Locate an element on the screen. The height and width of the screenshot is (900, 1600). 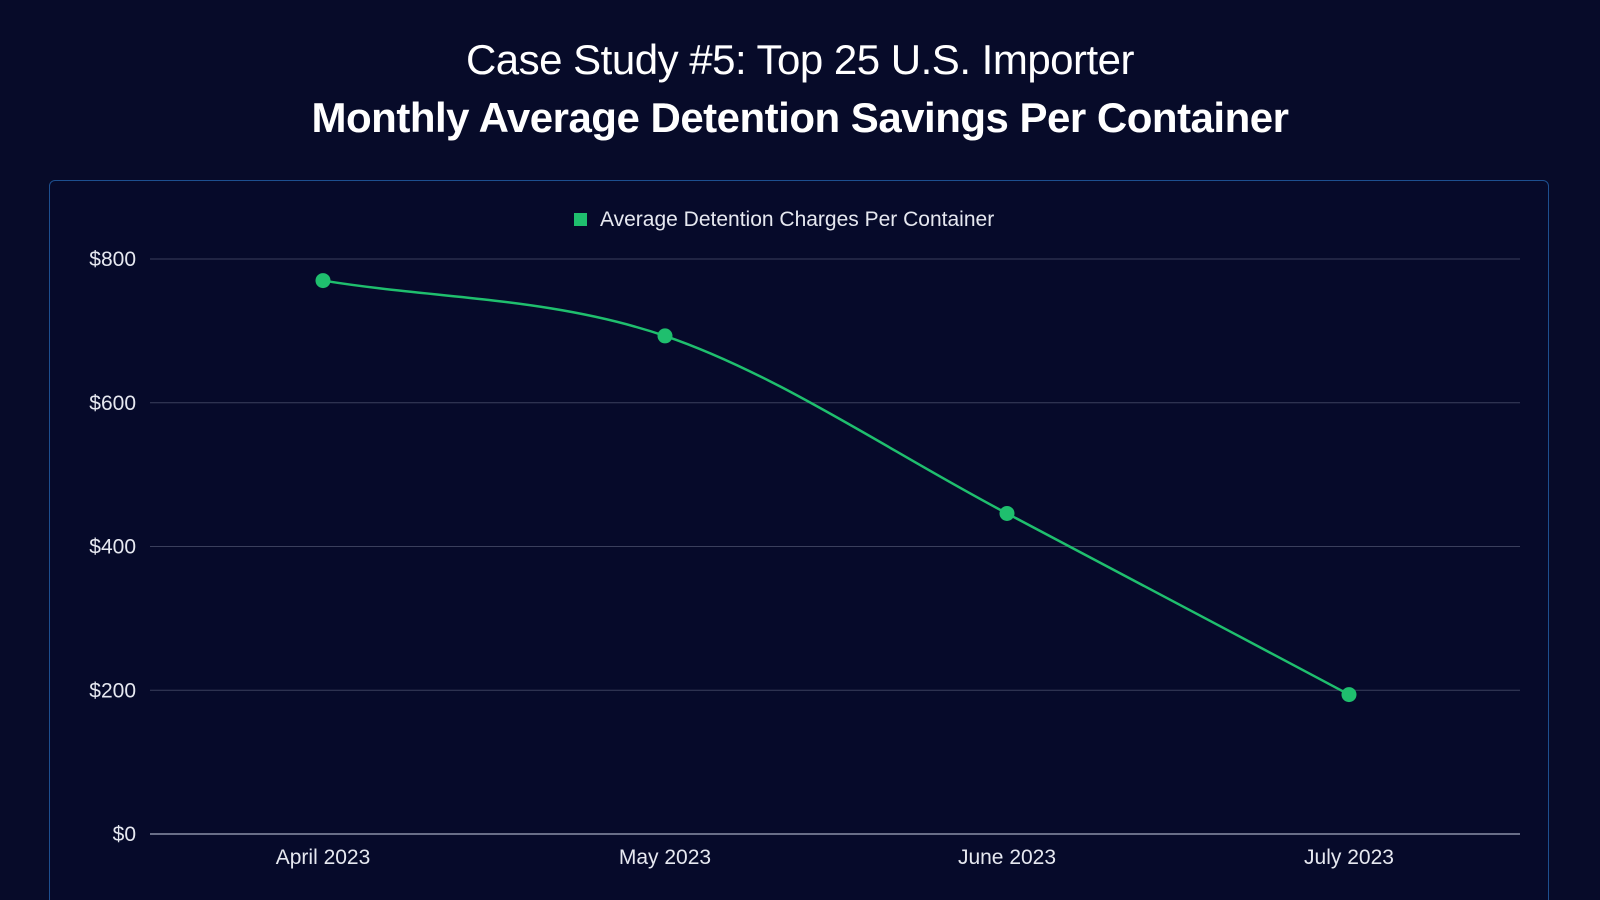
legend: Average Detention Charges Per Container is located at coordinates (784, 219).